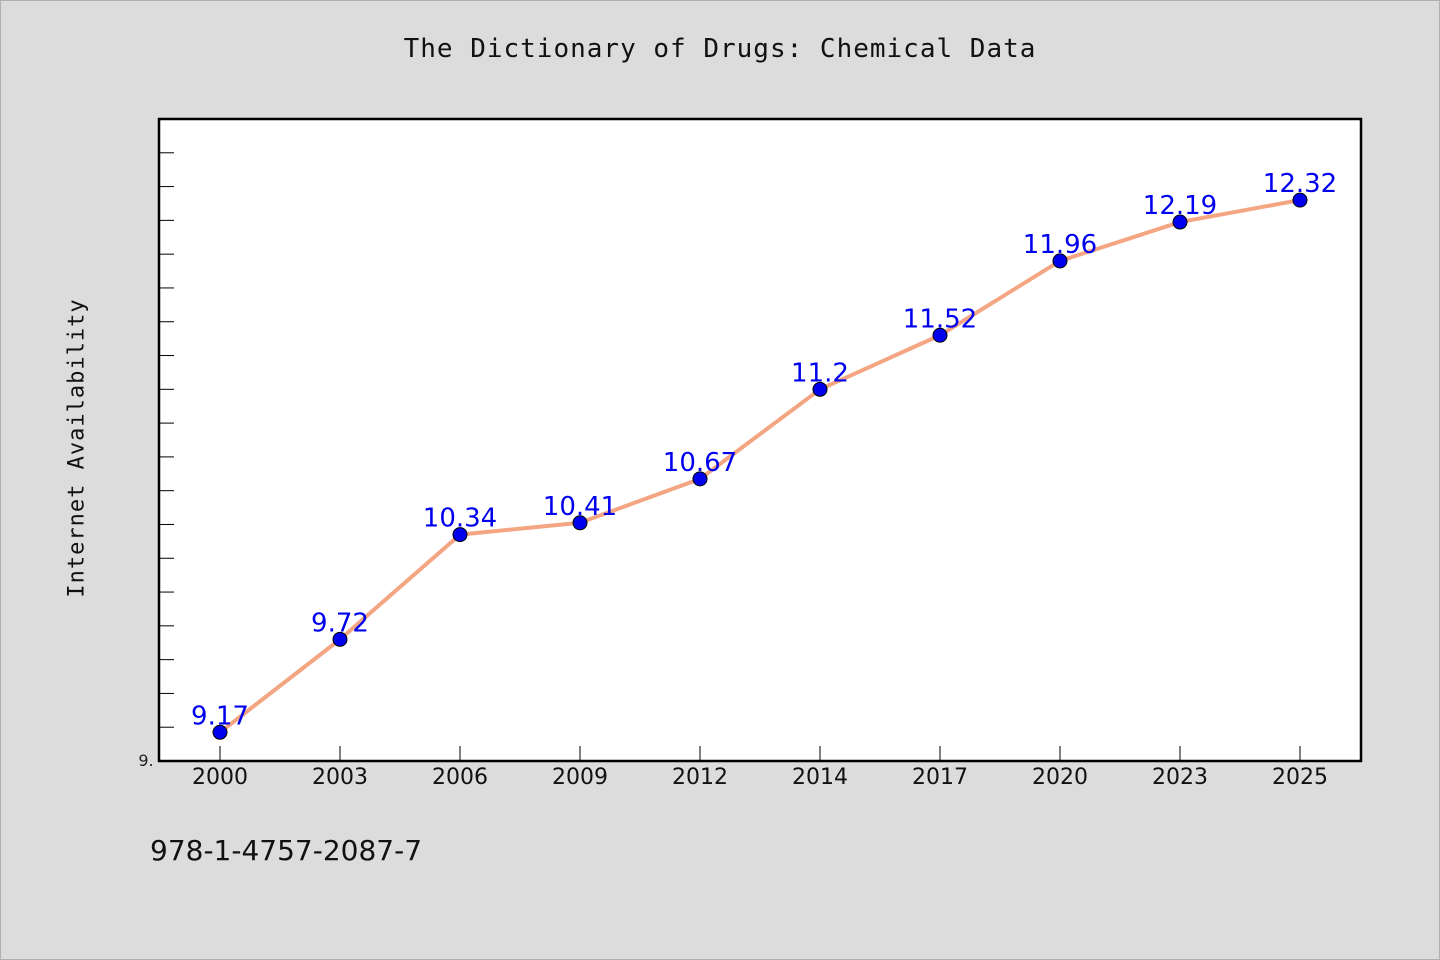 The image size is (1440, 960). What do you see at coordinates (340, 623) in the screenshot?
I see `data-label: 9.72` at bounding box center [340, 623].